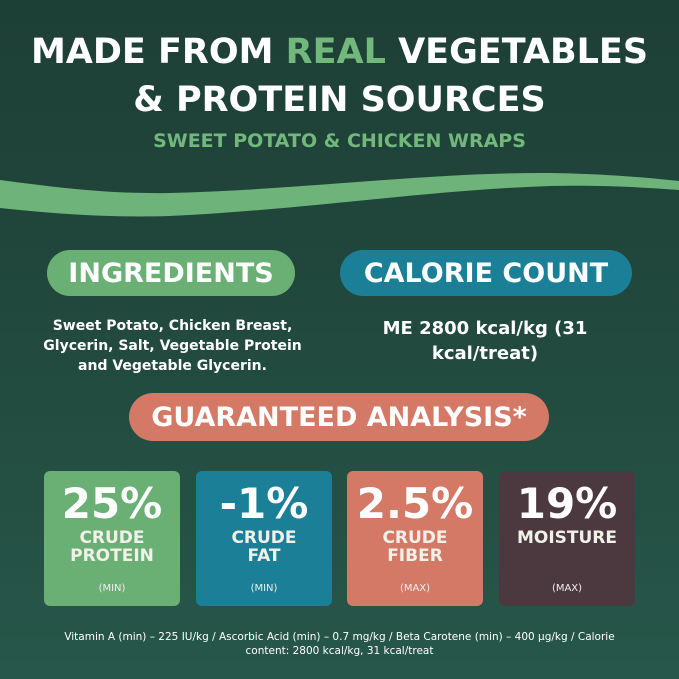 Image resolution: width=679 pixels, height=679 pixels. I want to click on analysis-label: FIBER, so click(415, 556).